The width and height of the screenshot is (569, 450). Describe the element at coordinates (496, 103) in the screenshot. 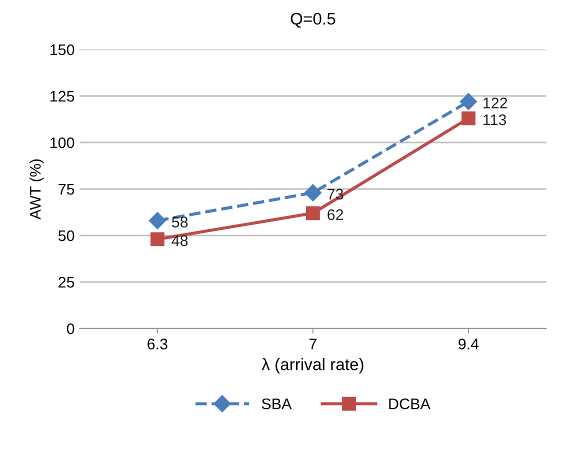

I see `data-label: 122` at that location.